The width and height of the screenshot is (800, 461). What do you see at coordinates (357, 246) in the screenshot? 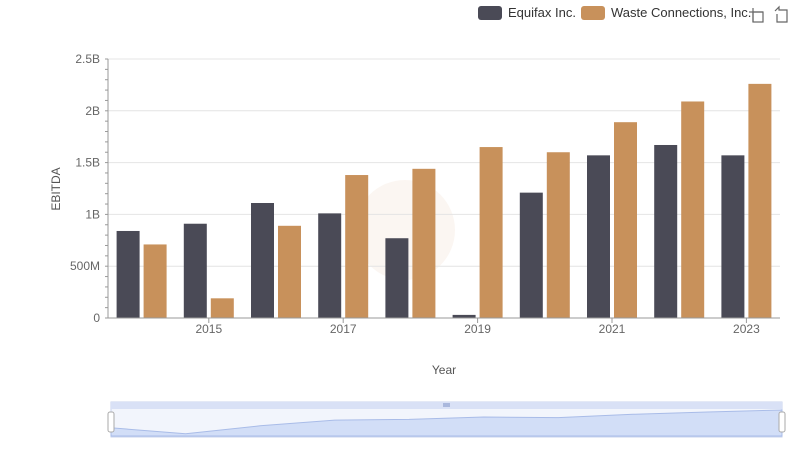
I see `bar-waste-connections-2017` at bounding box center [357, 246].